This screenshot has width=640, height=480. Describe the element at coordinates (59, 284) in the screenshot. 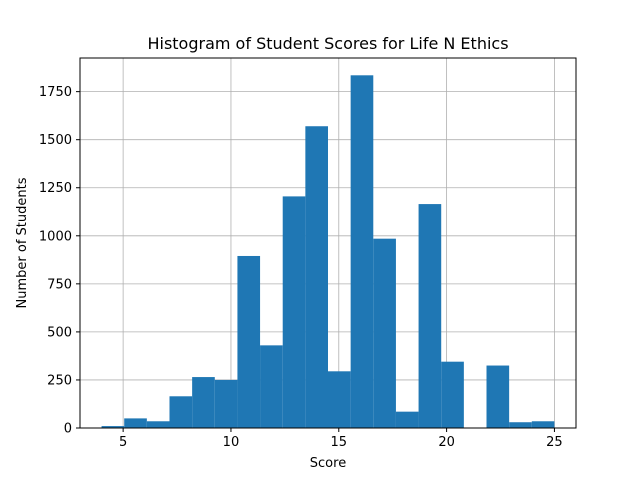

I see `y-tick-label: 750` at that location.